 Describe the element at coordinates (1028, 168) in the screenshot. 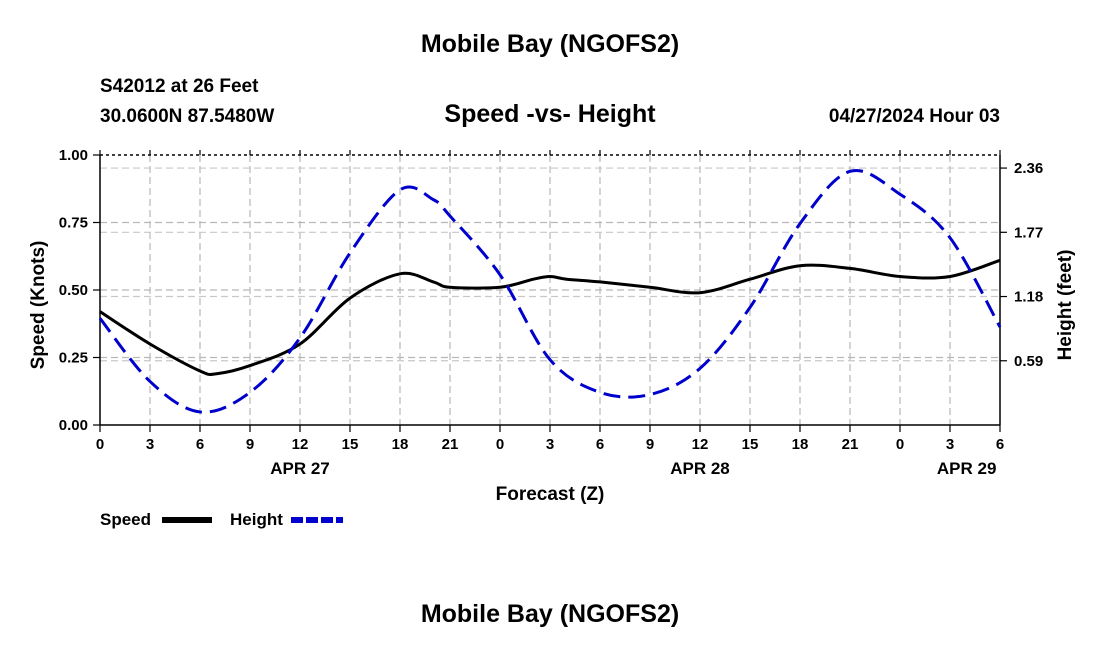

I see `y-right-tick-label: 2.36` at that location.